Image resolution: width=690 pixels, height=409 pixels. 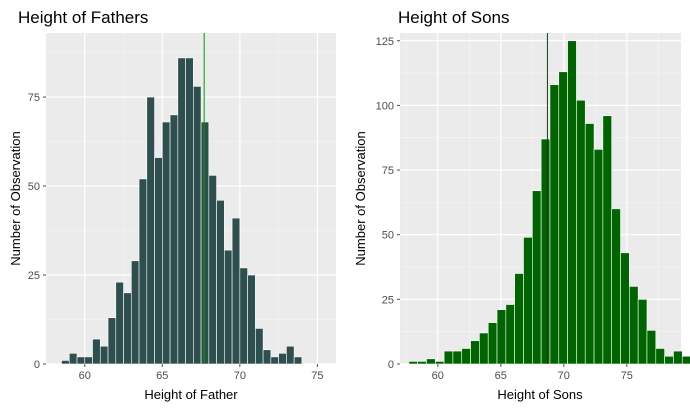 What do you see at coordinates (385, 42) in the screenshot?
I see `y-tick-label: 125` at bounding box center [385, 42].